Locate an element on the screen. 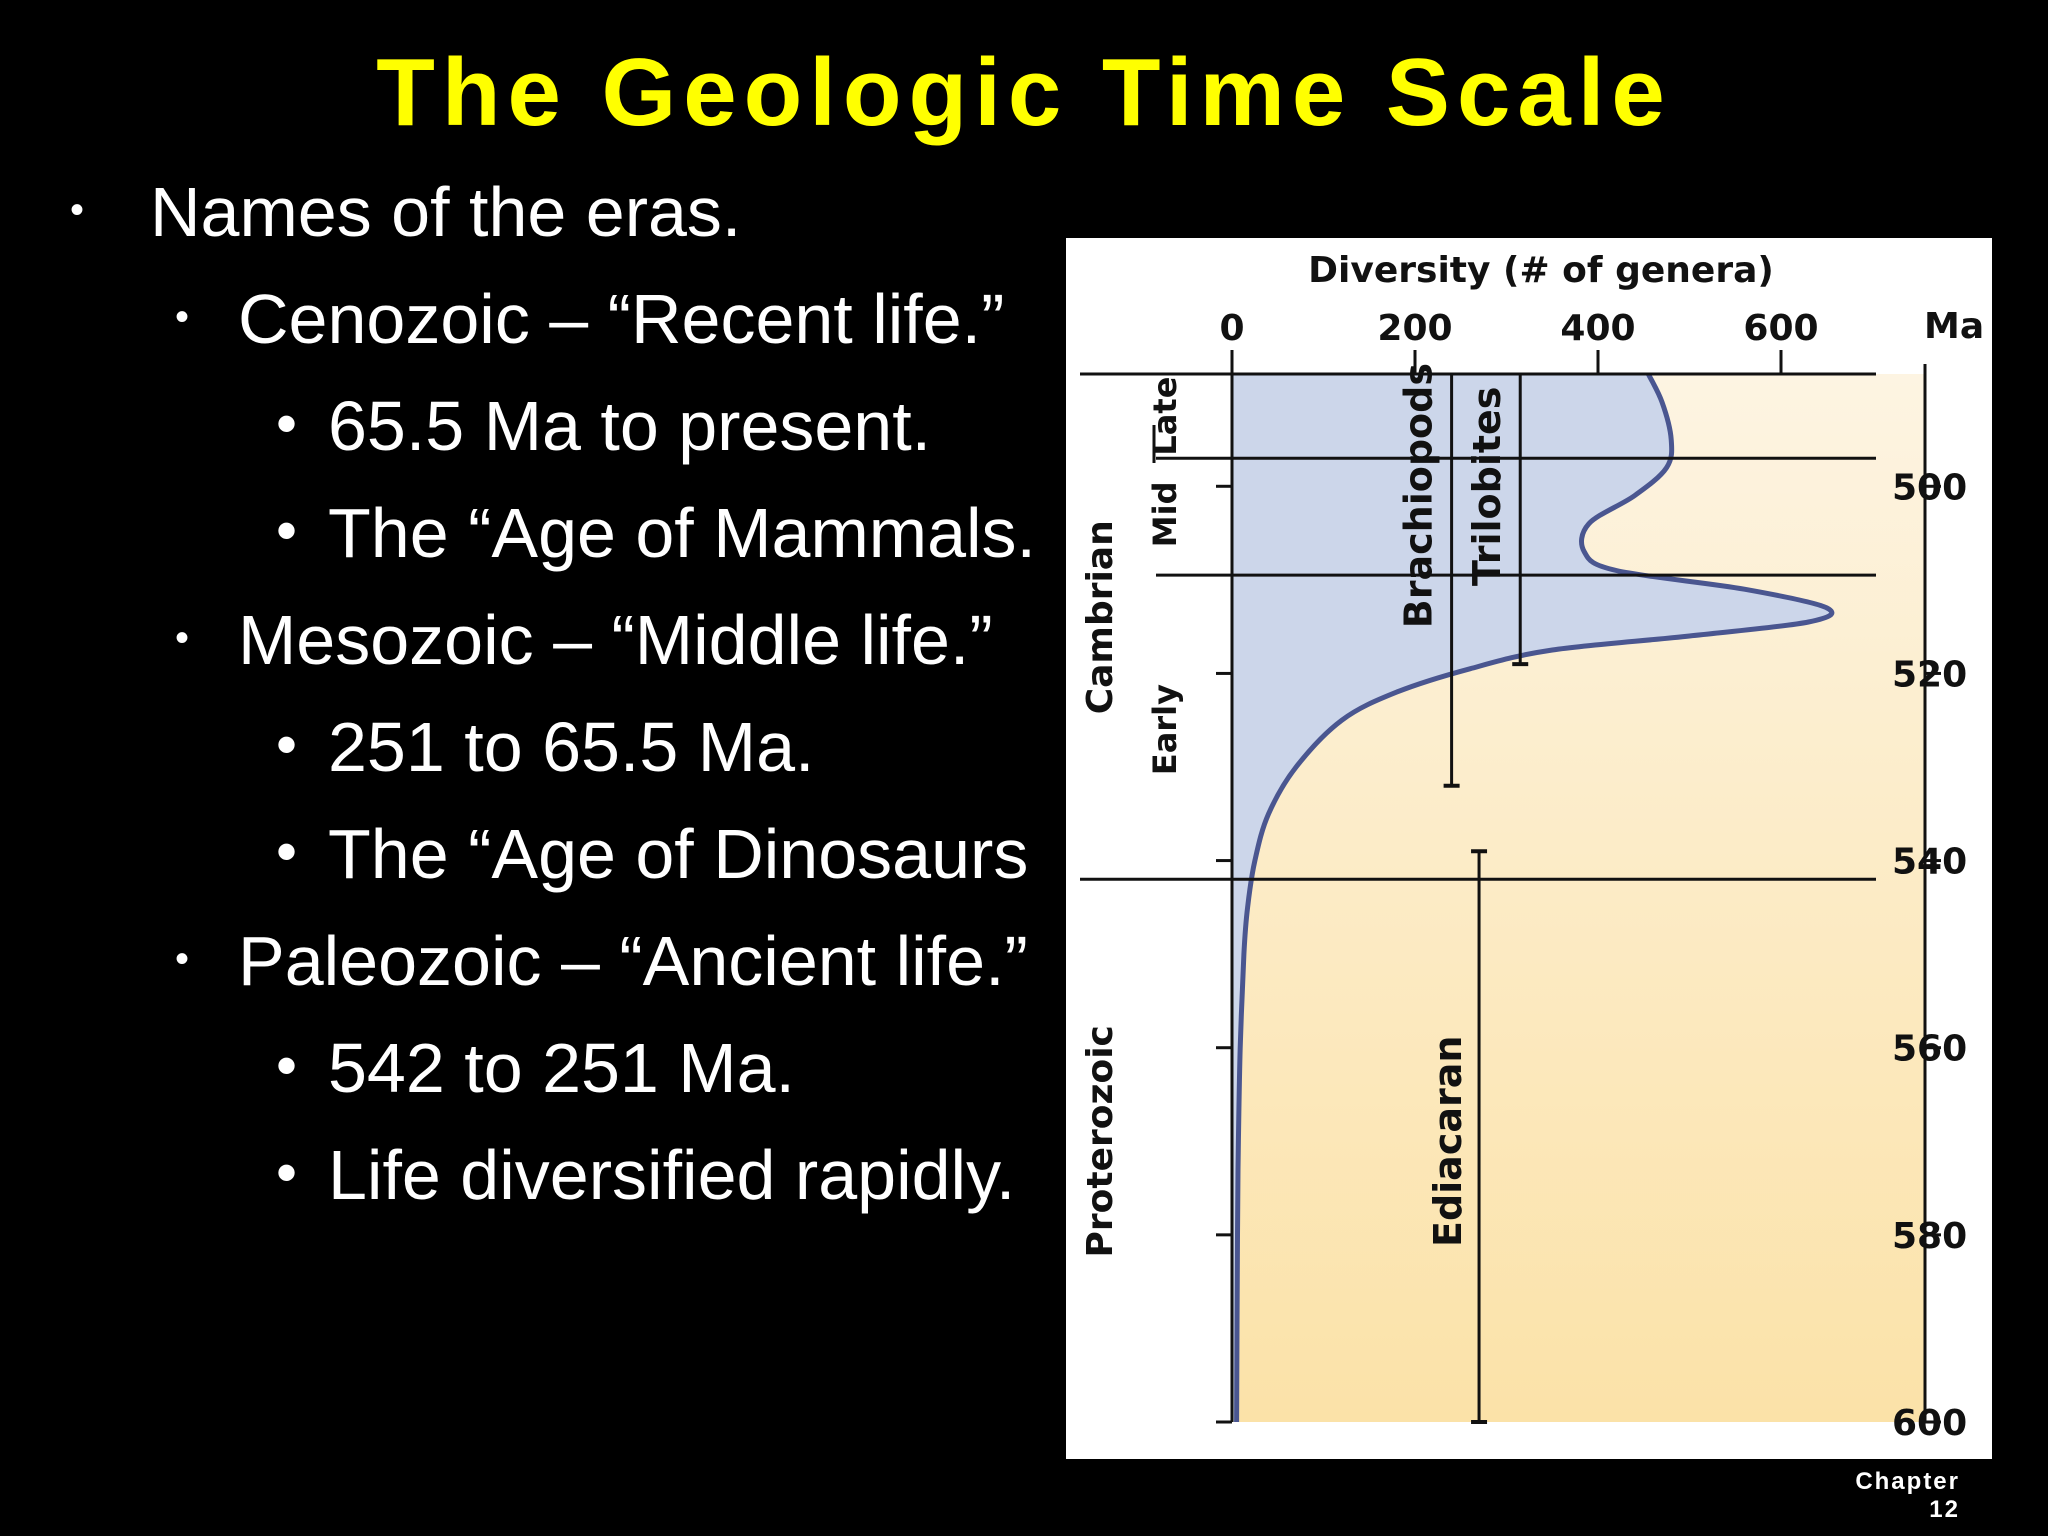 This screenshot has height=1536, width=2048. bullet-paleozoic-range: 542 to 251 Ma. is located at coordinates (561, 1068).